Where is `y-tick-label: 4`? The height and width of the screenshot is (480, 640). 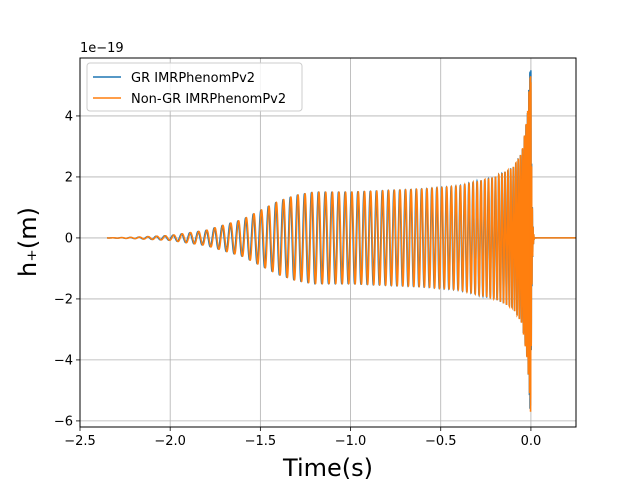 y-tick-label: 4 is located at coordinates (69, 116).